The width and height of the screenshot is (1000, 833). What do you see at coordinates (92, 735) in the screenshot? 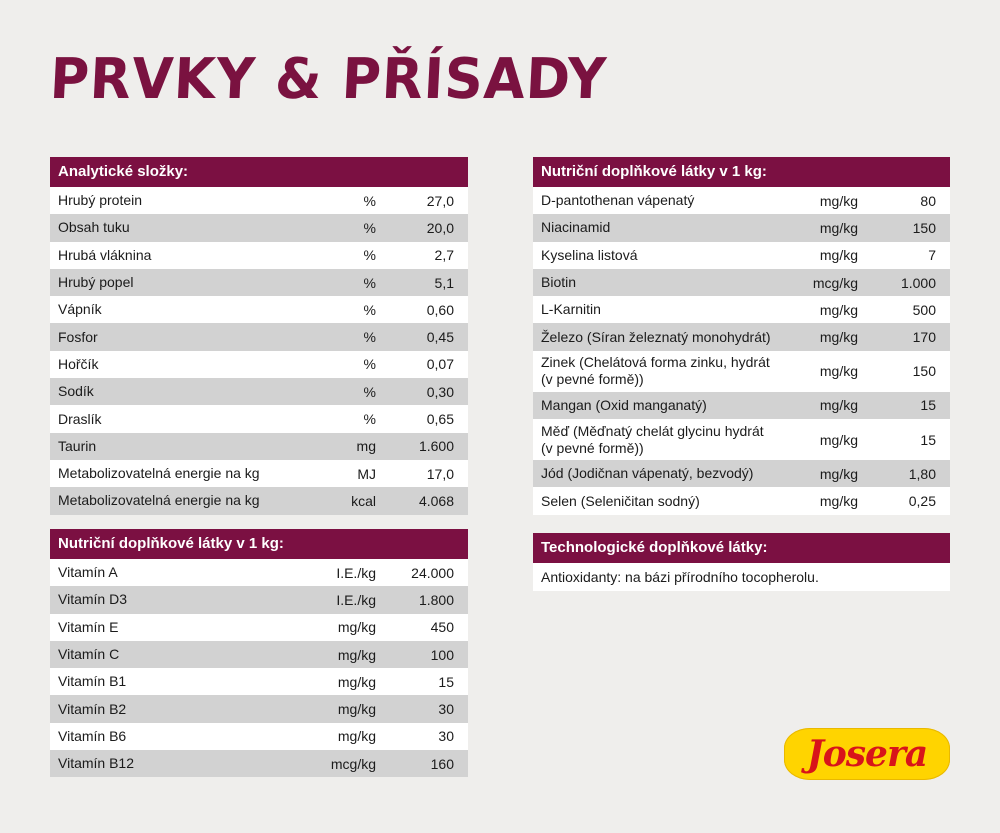
I see `row-name: Vitamín B6` at bounding box center [92, 735].